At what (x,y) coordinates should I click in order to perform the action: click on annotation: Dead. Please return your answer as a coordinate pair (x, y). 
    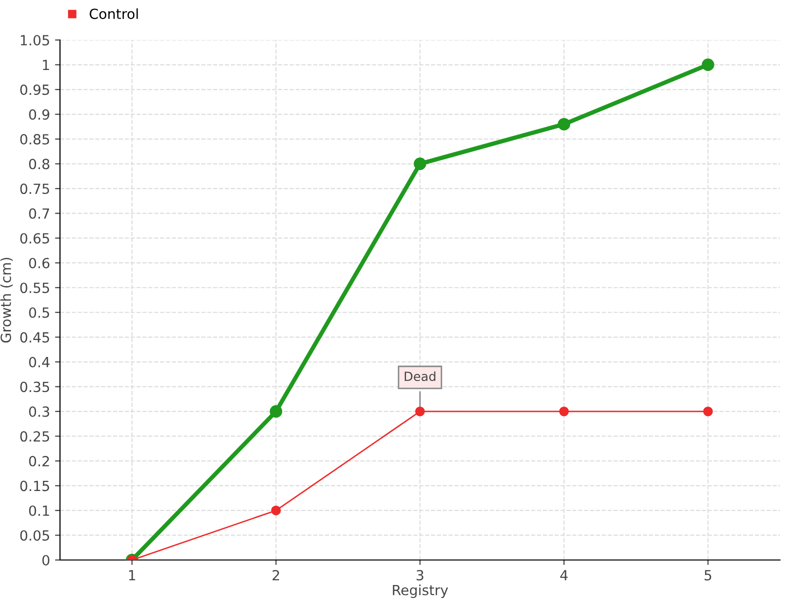
    Looking at the image, I should click on (420, 376).